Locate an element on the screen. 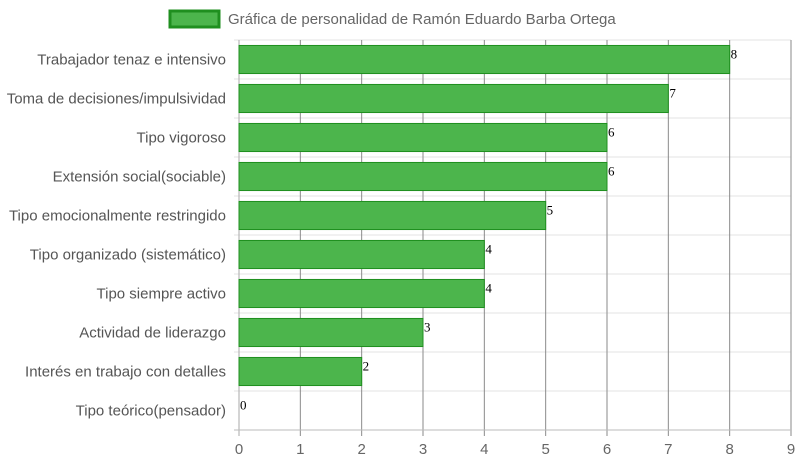  x-tick-label: 9 is located at coordinates (791, 449).